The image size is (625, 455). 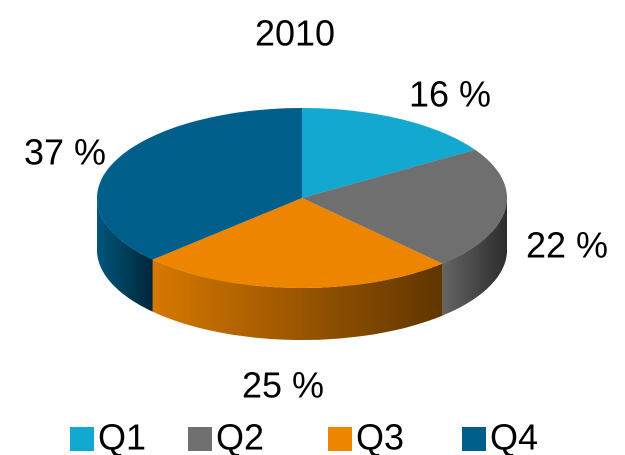 I want to click on legend-label: Q2, so click(x=240, y=436).